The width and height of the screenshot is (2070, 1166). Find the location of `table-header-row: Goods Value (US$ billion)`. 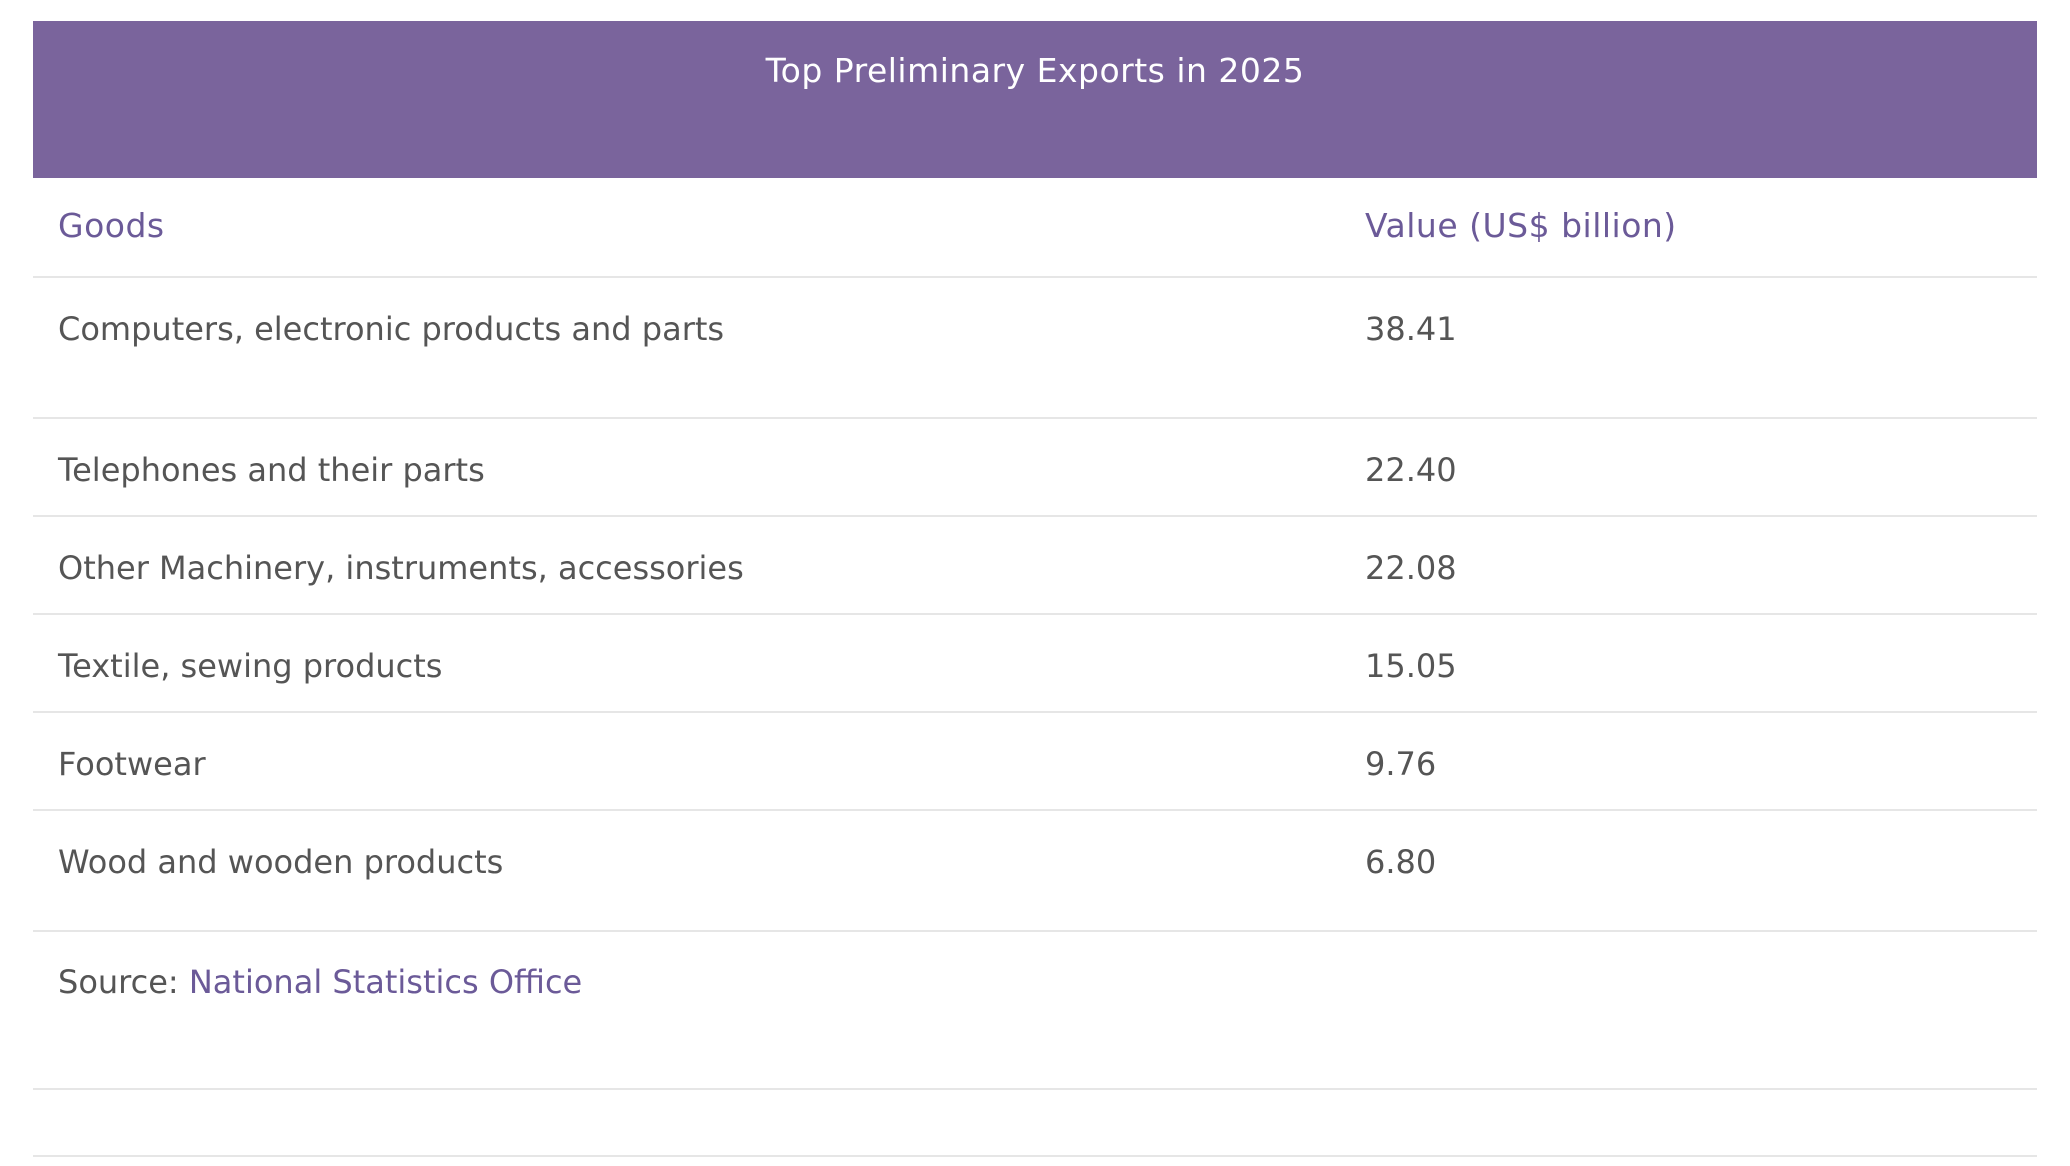

table-header-row: Goods Value (US$ billion) is located at coordinates (1035, 228).